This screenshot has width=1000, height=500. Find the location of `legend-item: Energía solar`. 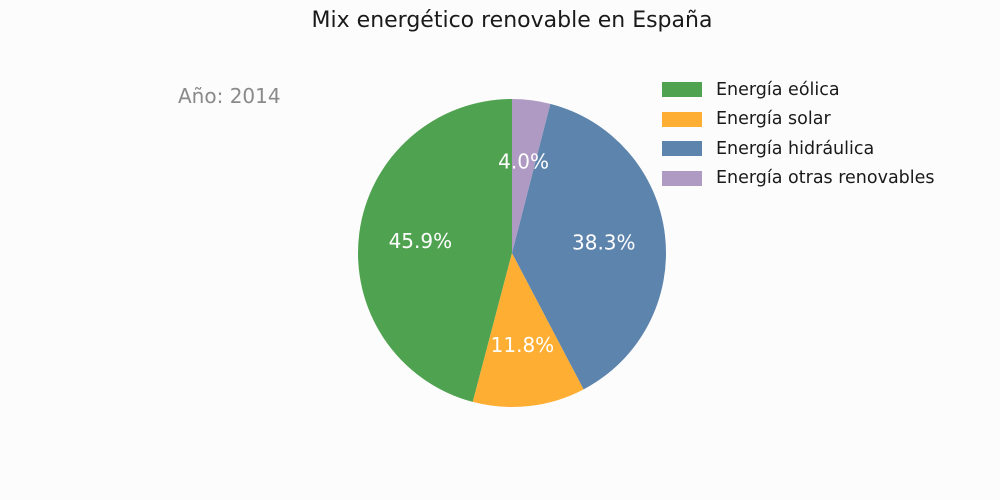

legend-item: Energía solar is located at coordinates (798, 120).